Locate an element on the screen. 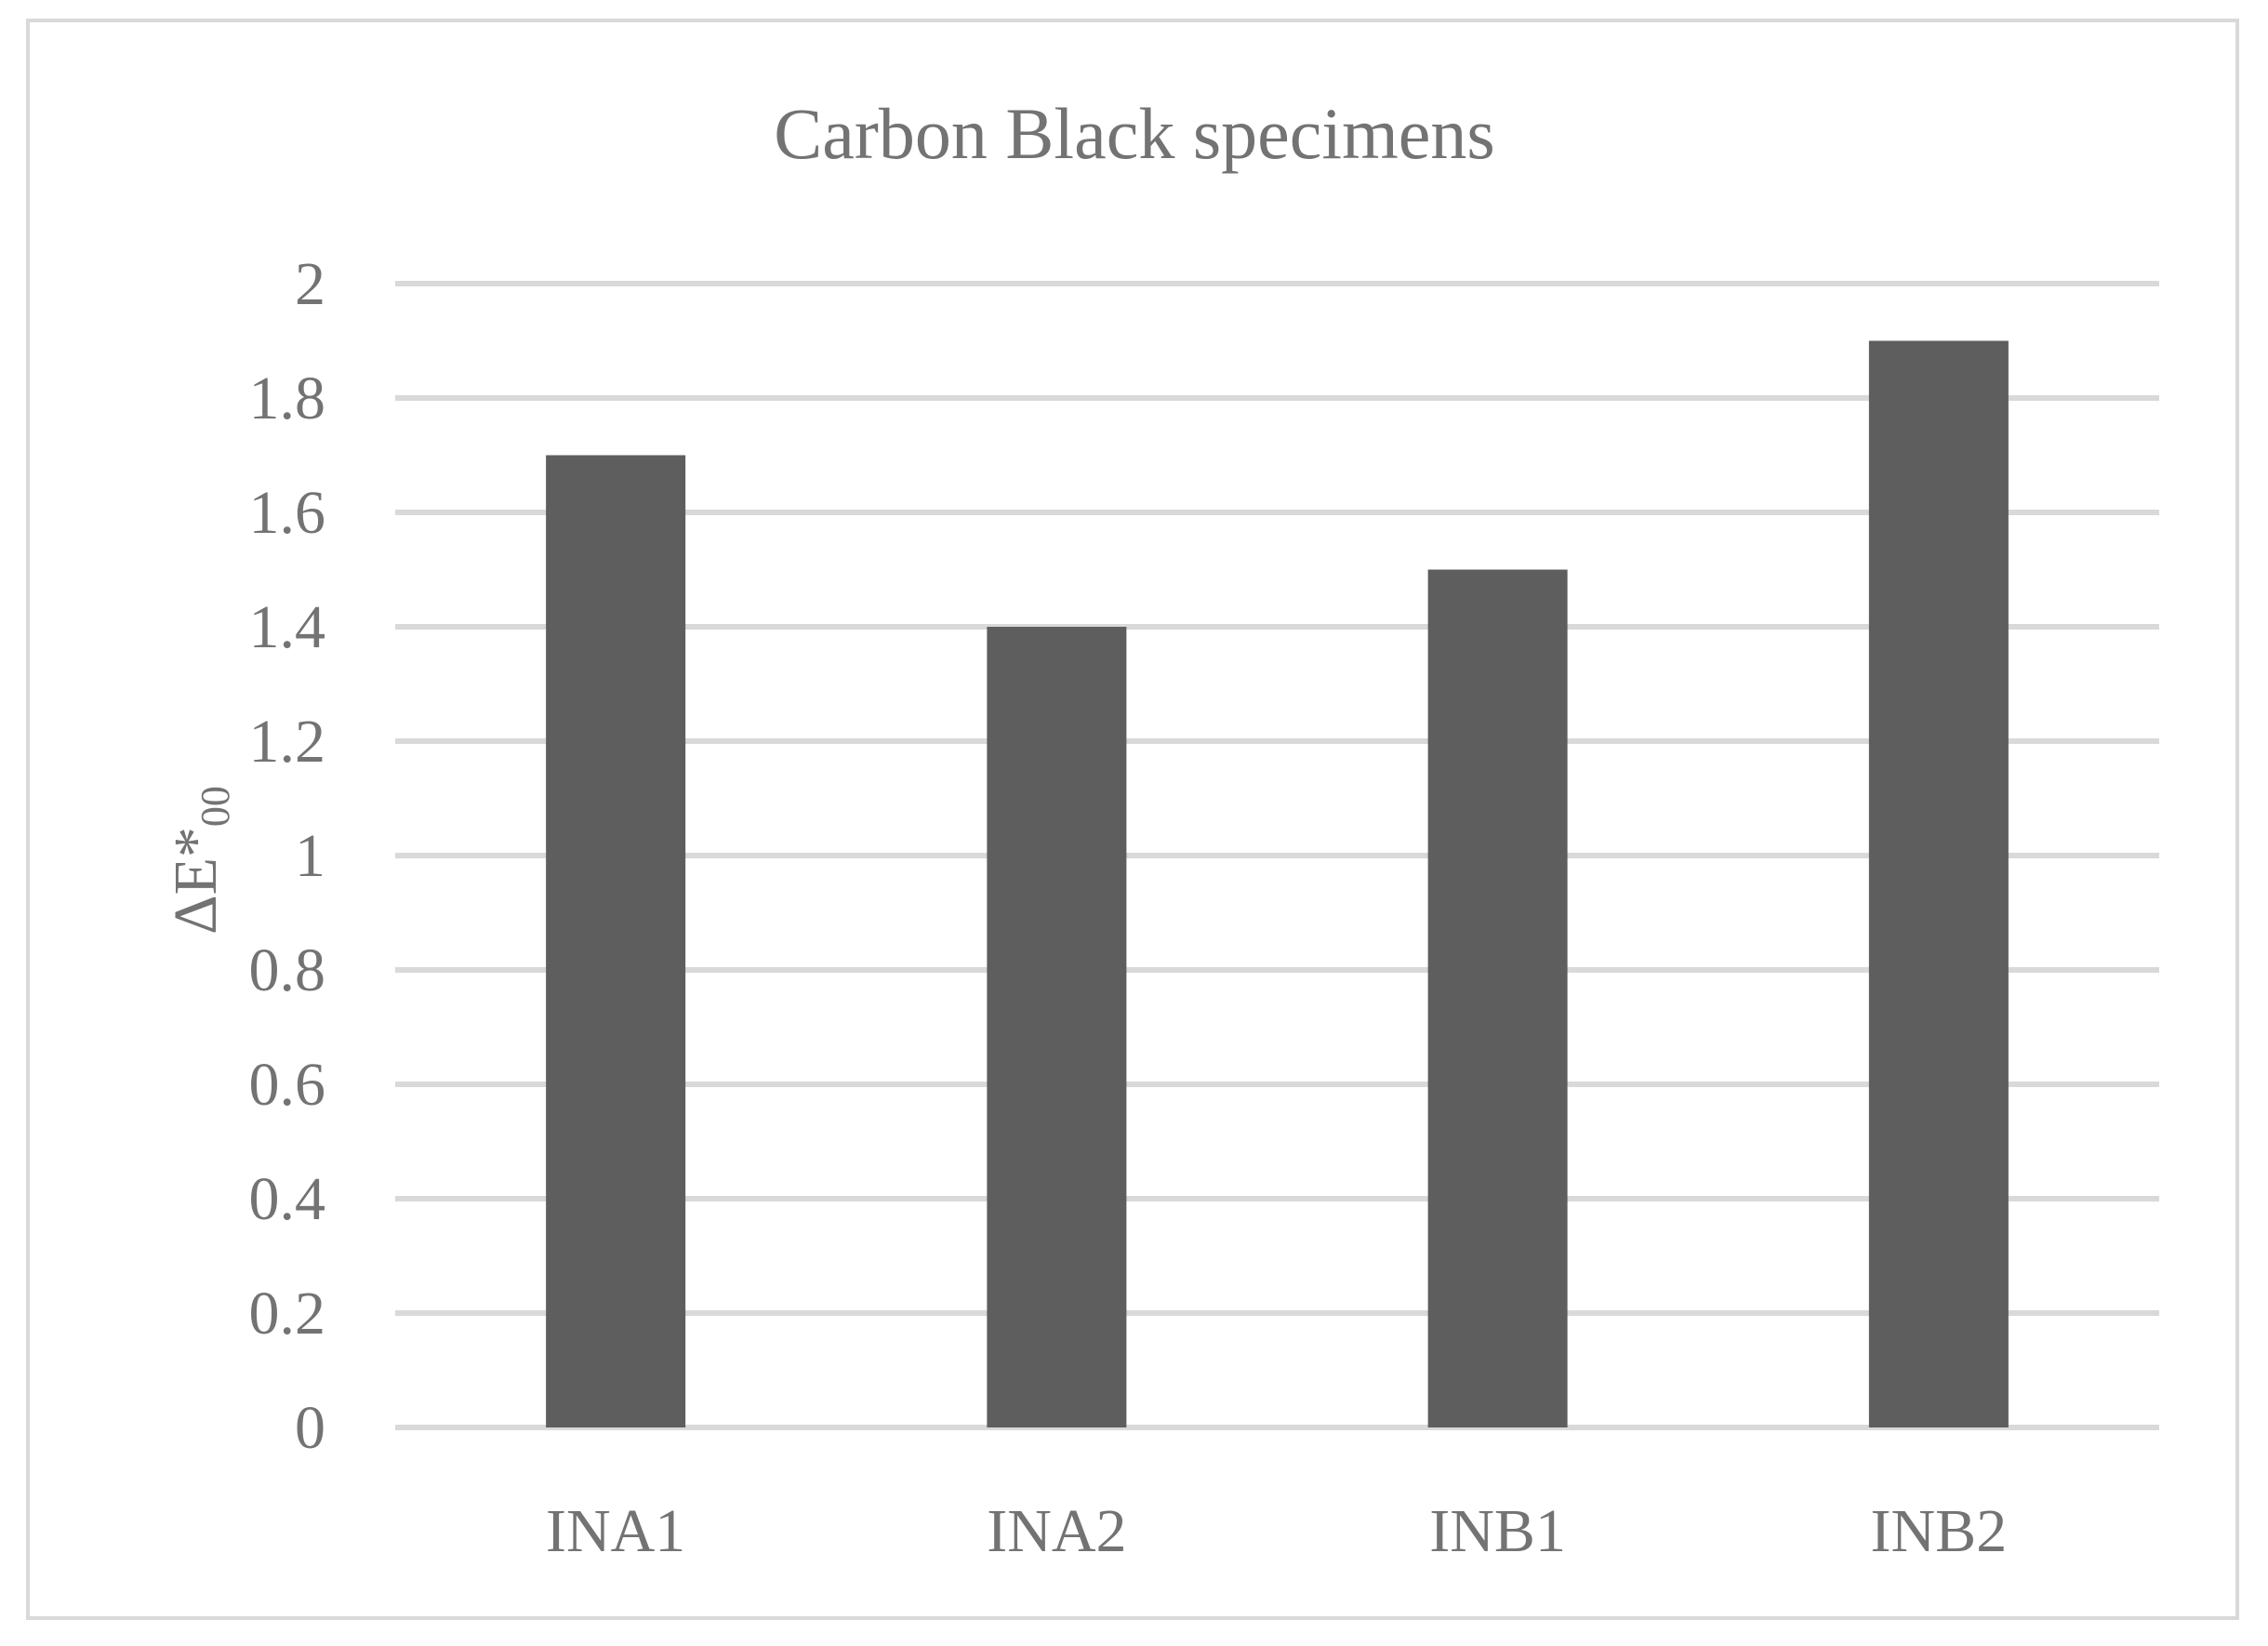  y-axis-title-main: ΔE* is located at coordinates (196, 881).